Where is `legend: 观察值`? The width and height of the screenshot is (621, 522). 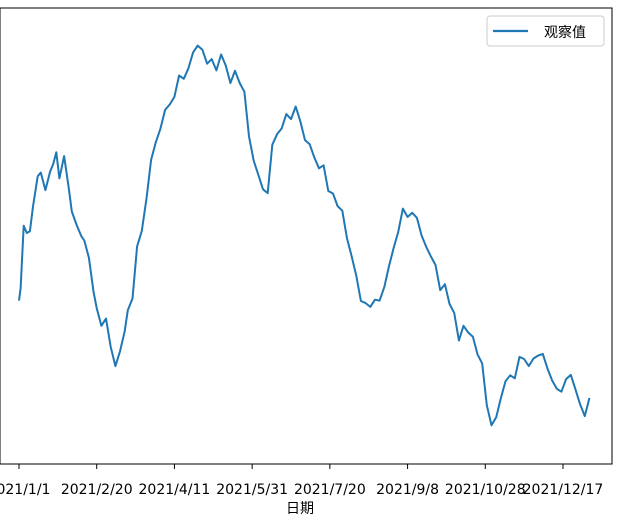
legend: 观察值 is located at coordinates (545, 31).